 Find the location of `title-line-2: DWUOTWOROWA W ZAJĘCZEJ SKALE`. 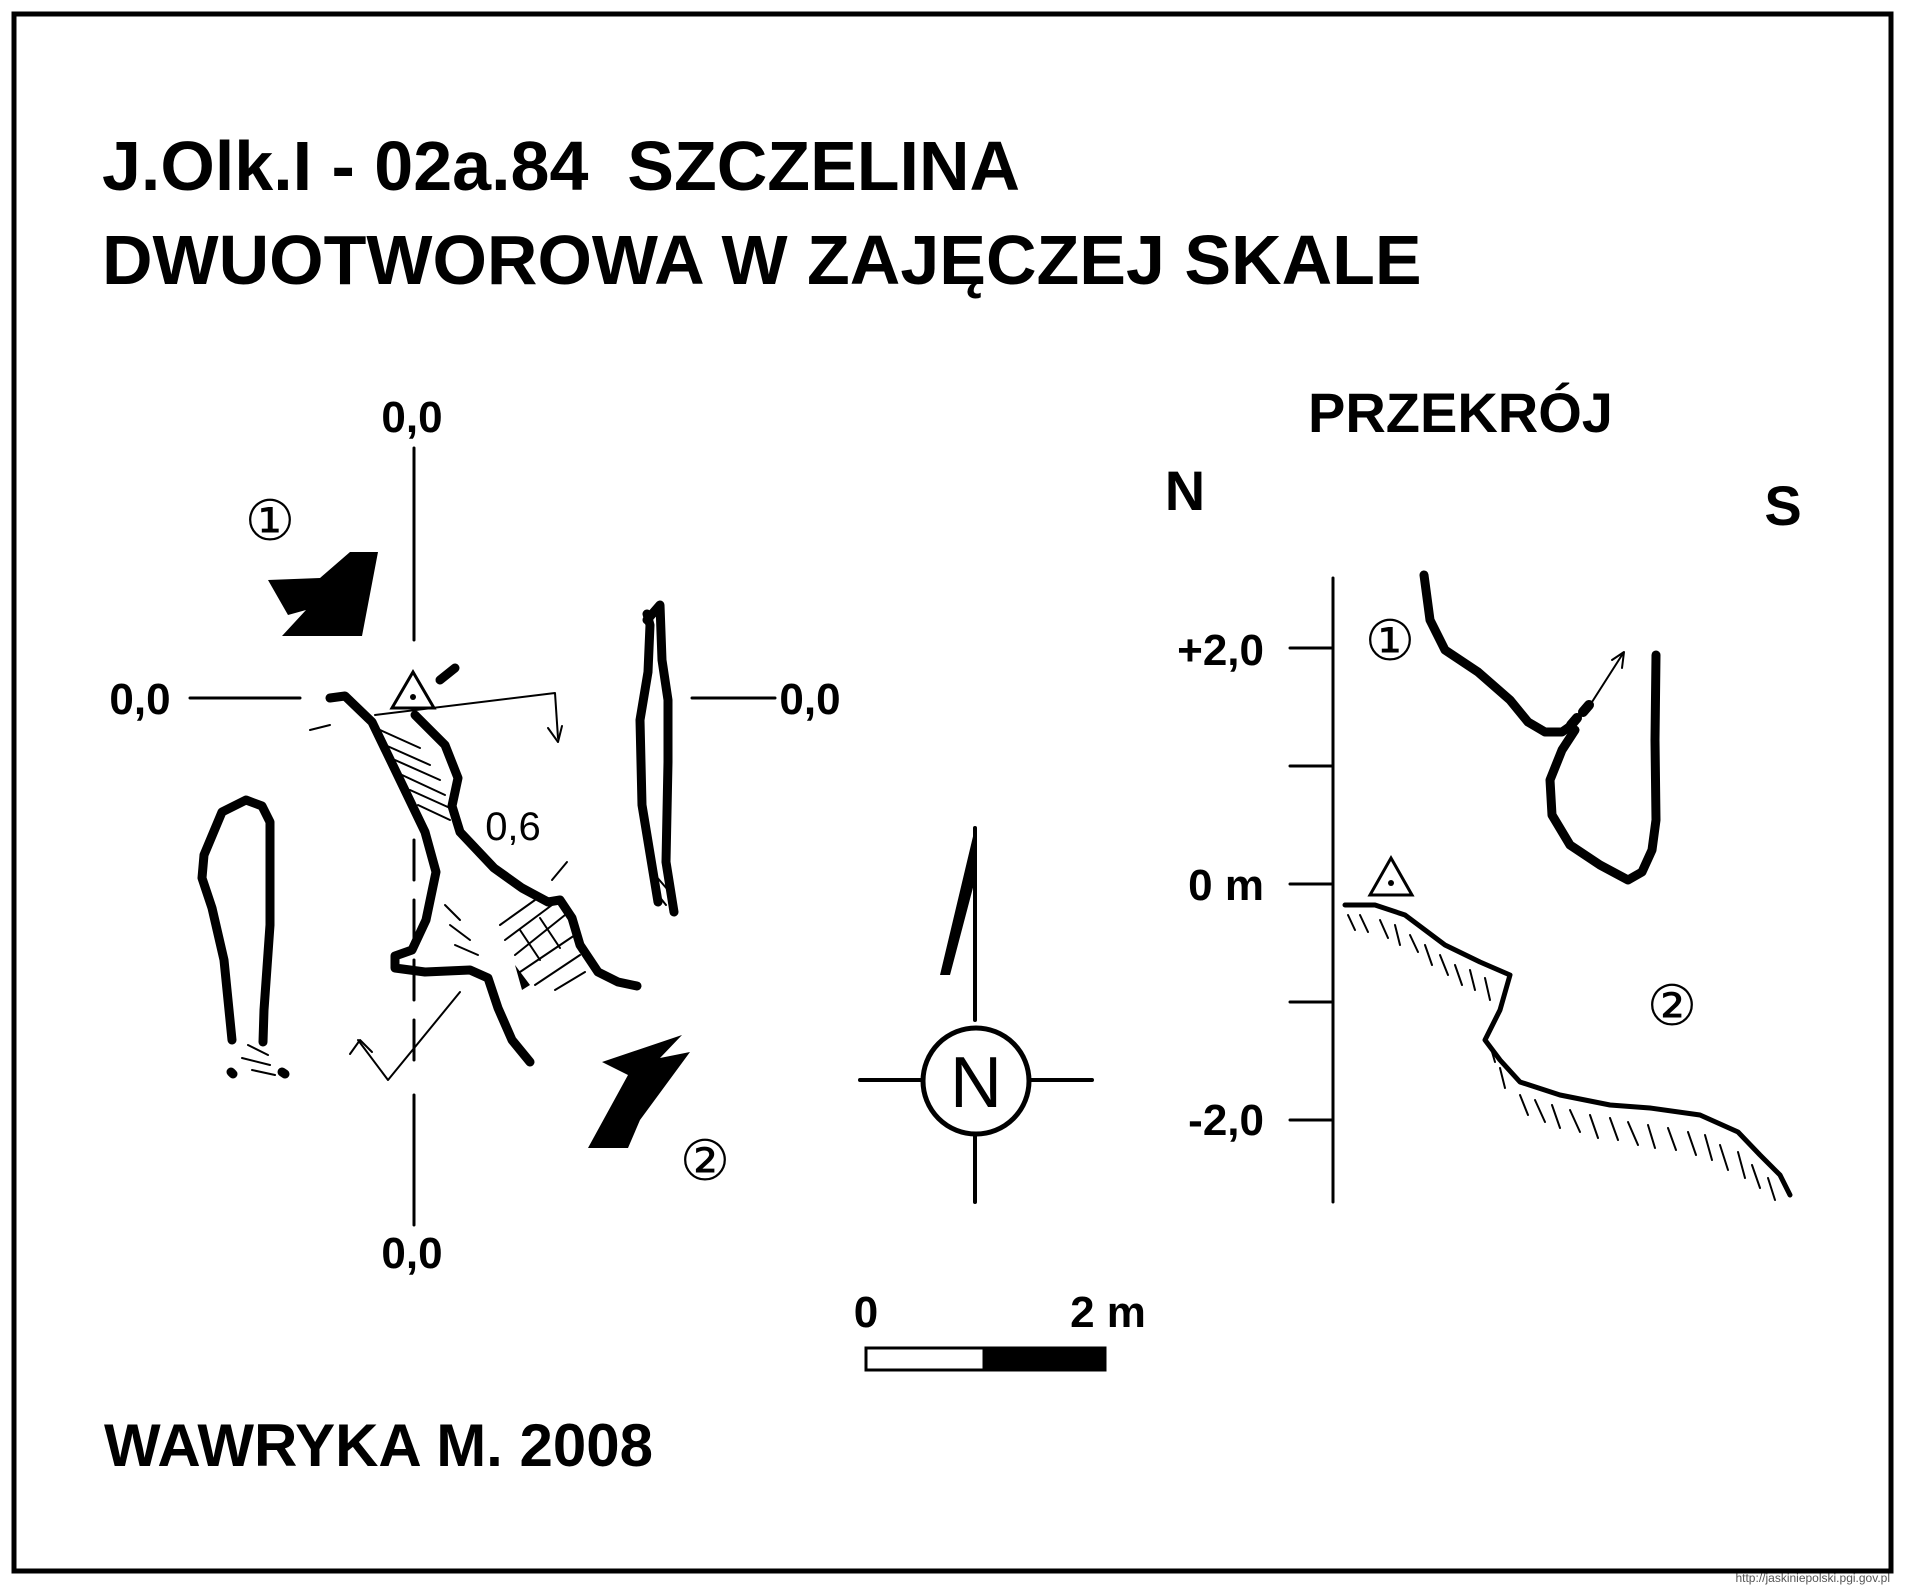

title-line-2: DWUOTWOROWA W ZAJĘCZEJ SKALE is located at coordinates (762, 260).